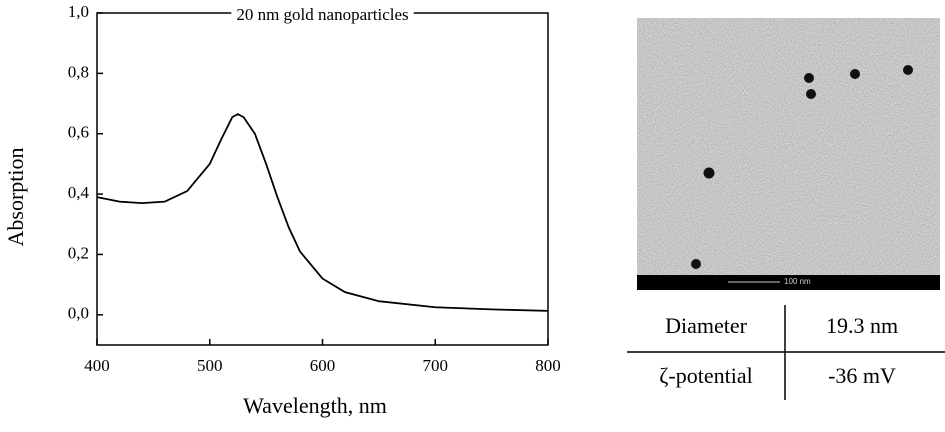  What do you see at coordinates (862, 375) in the screenshot?
I see `table-cell: -36 mV` at bounding box center [862, 375].